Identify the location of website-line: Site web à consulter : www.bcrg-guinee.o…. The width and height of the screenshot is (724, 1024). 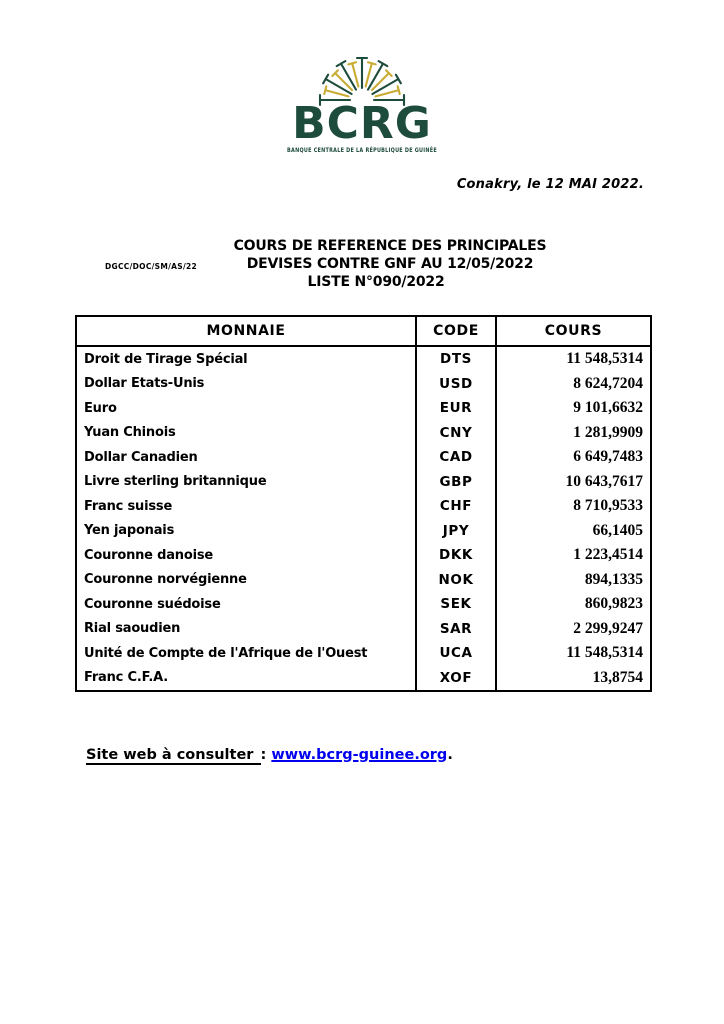
(269, 756).